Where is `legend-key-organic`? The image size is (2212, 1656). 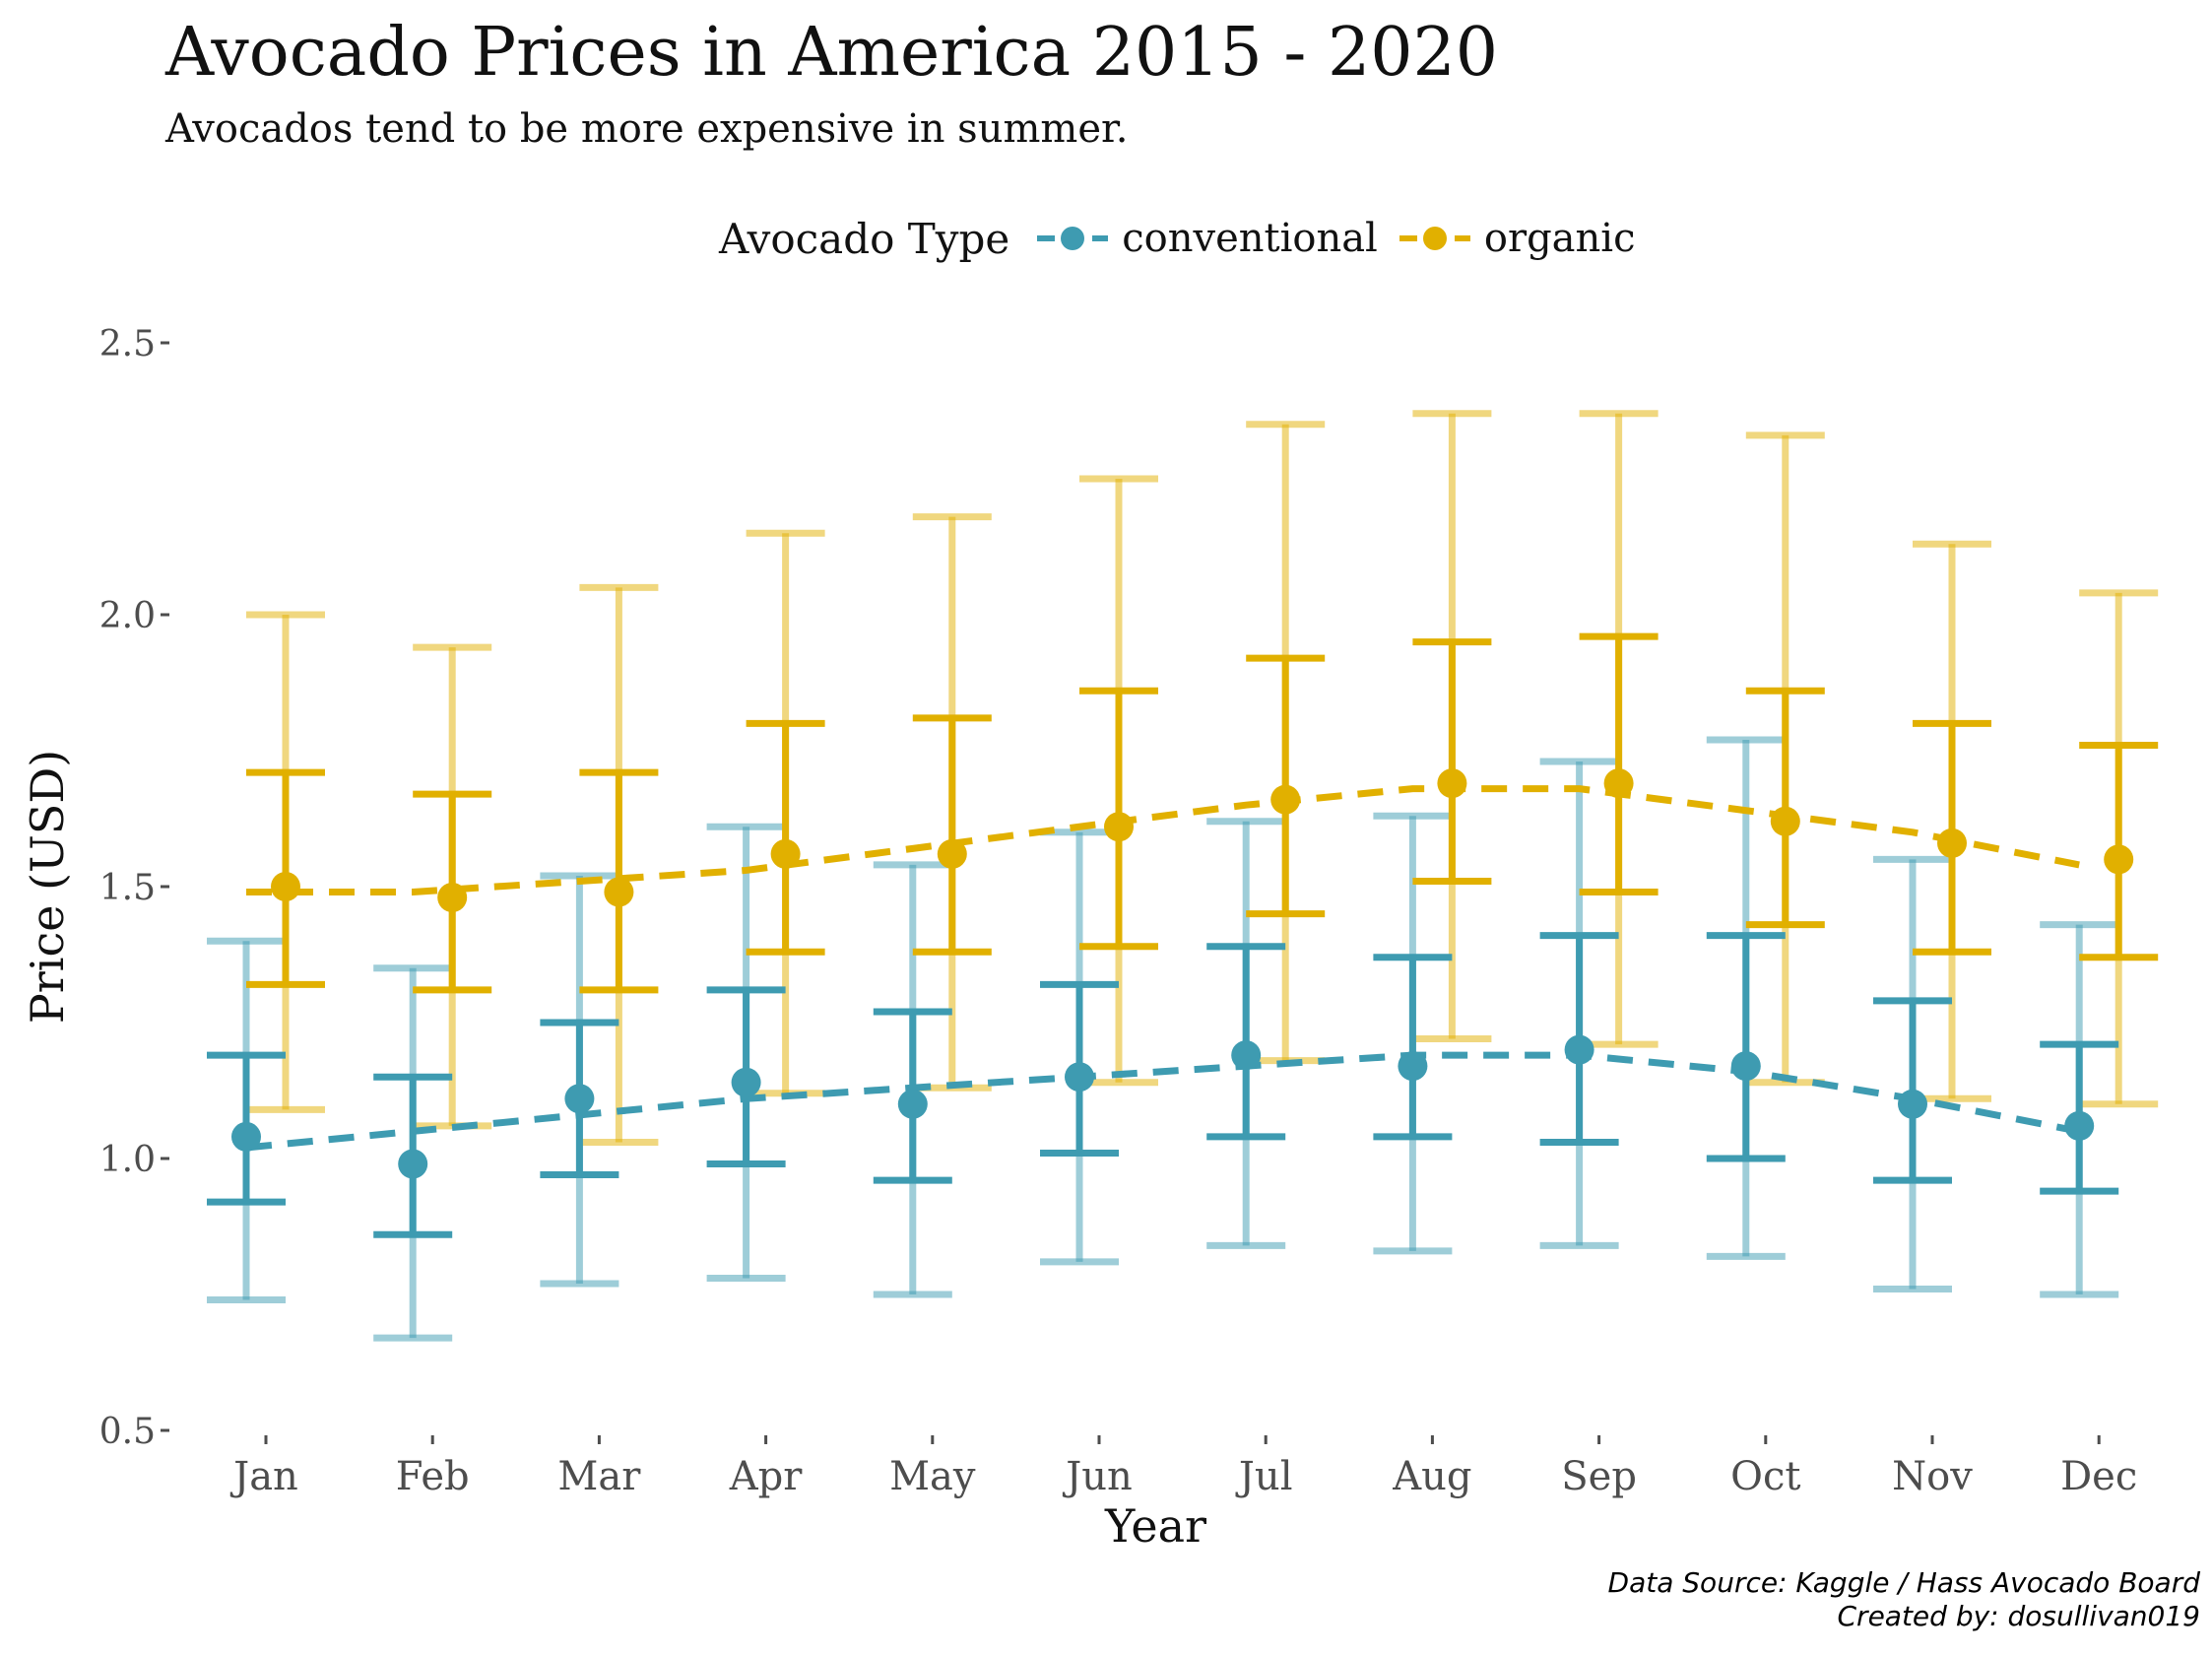 legend-key-organic is located at coordinates (1434, 238).